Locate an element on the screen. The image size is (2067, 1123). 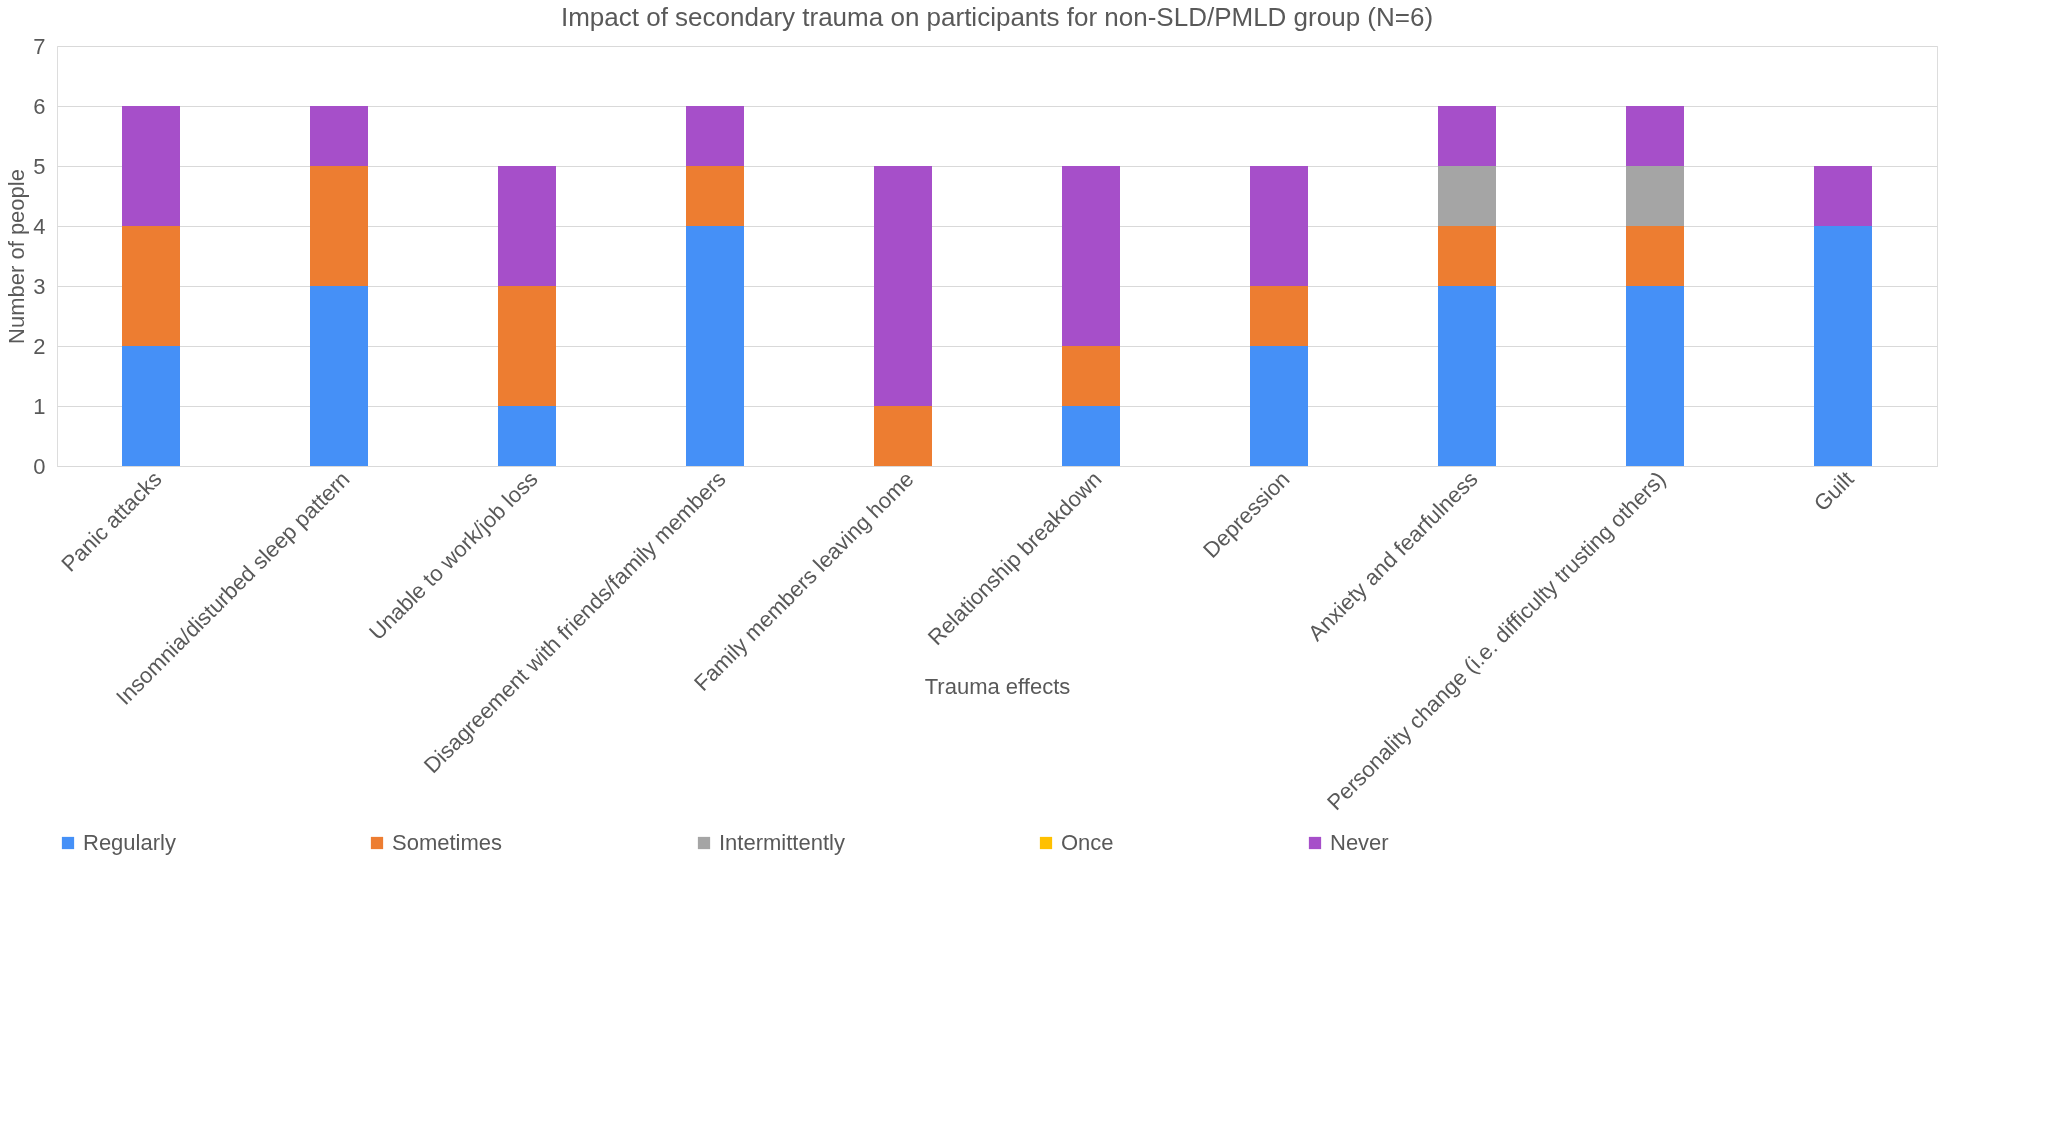
legend-label: Intermittently is located at coordinates (782, 842).